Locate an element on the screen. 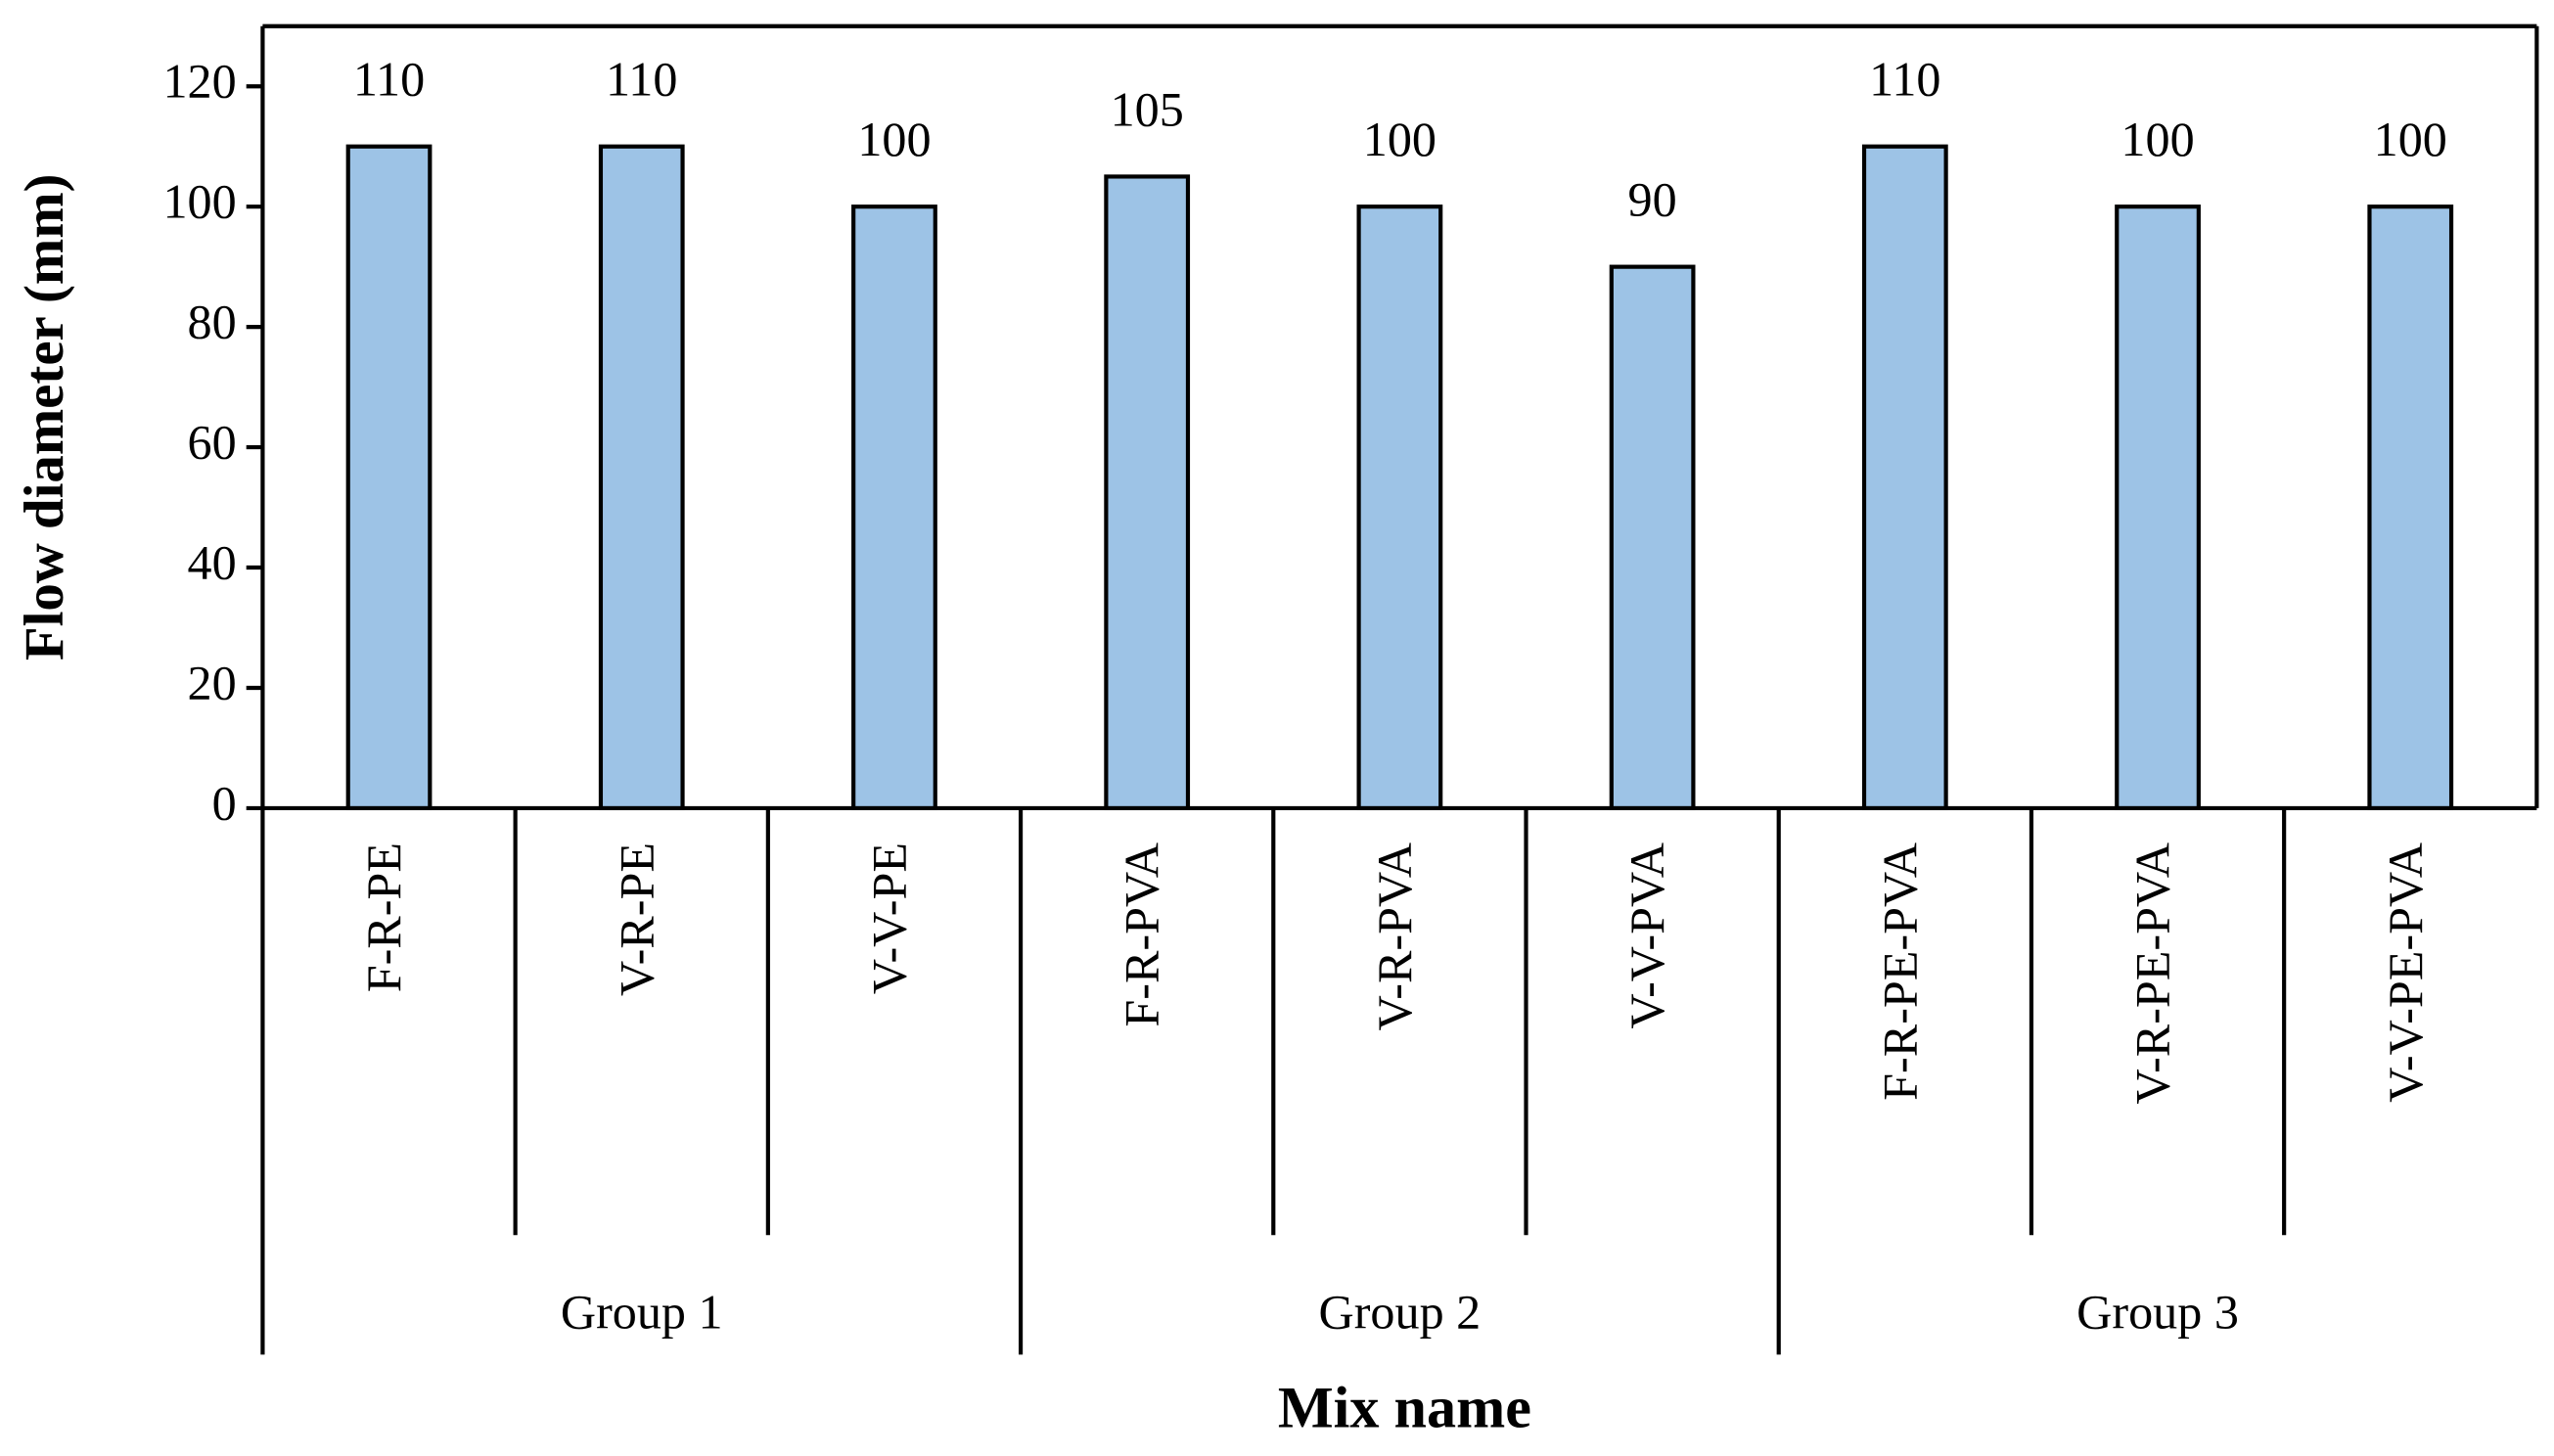 The image size is (2554, 1456). y-tick-label: 80 is located at coordinates (212, 322).